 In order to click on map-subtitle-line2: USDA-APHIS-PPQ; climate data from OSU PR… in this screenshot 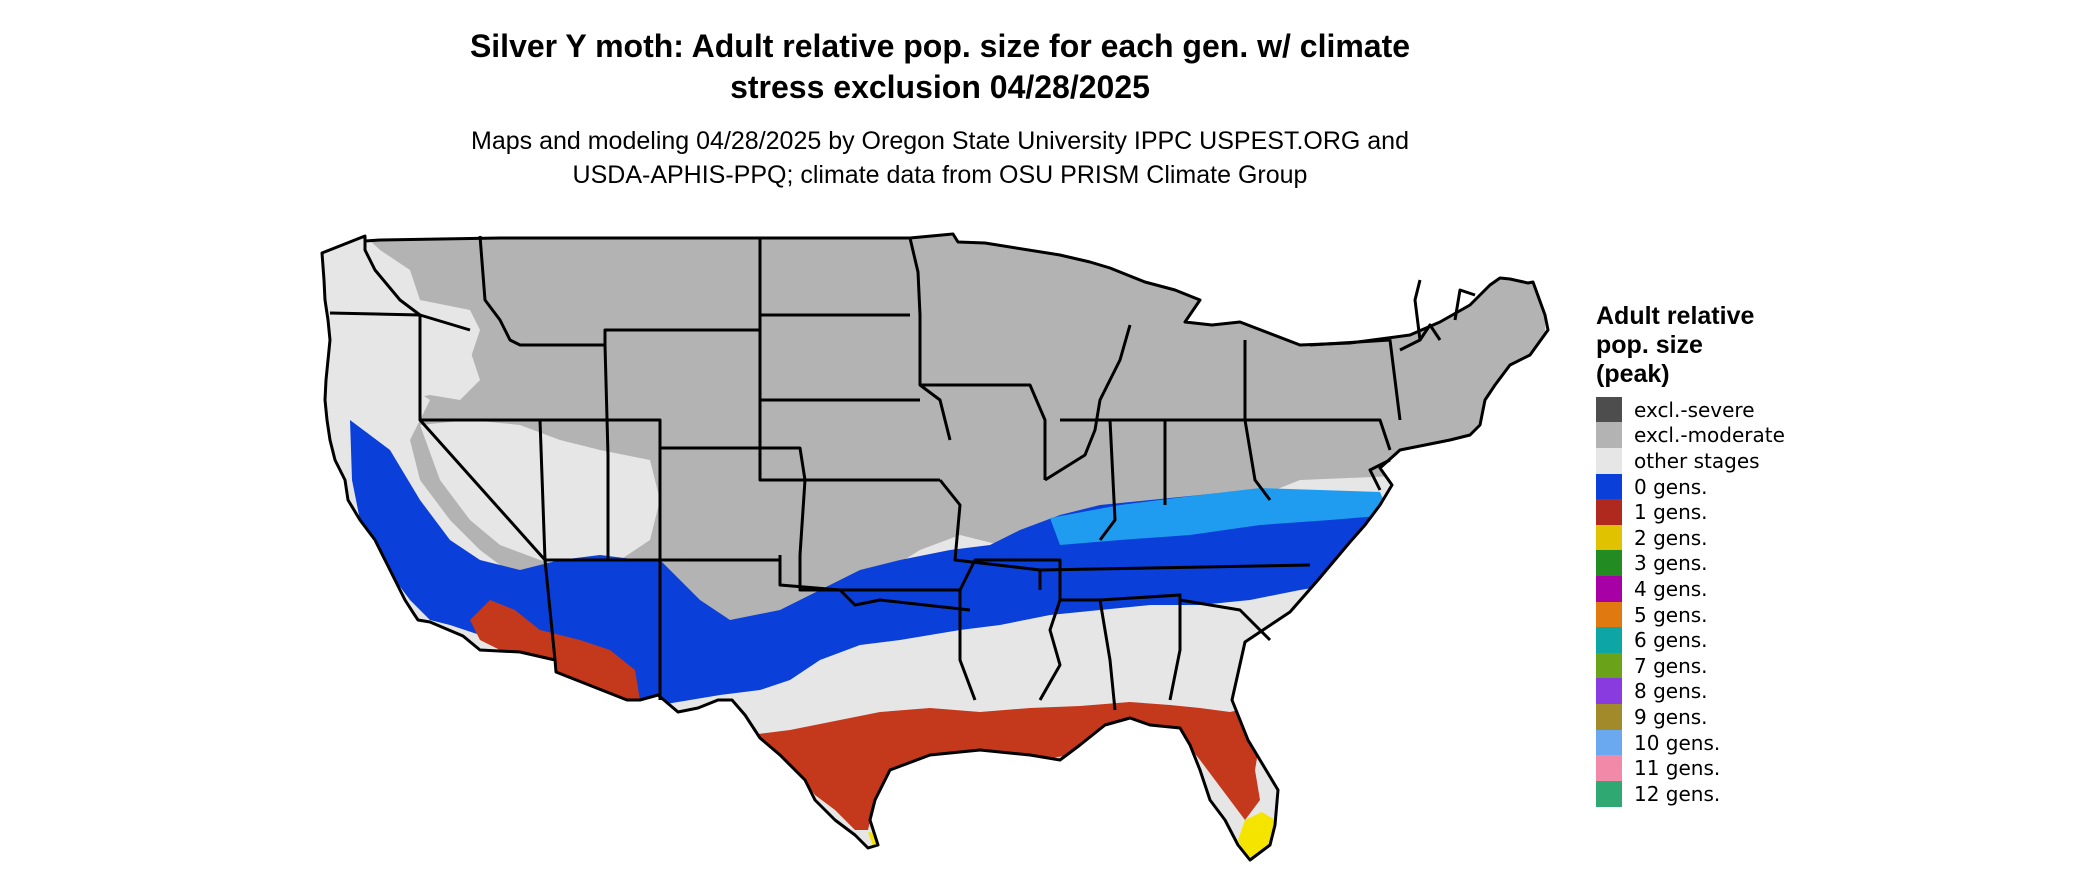, I will do `click(940, 175)`.